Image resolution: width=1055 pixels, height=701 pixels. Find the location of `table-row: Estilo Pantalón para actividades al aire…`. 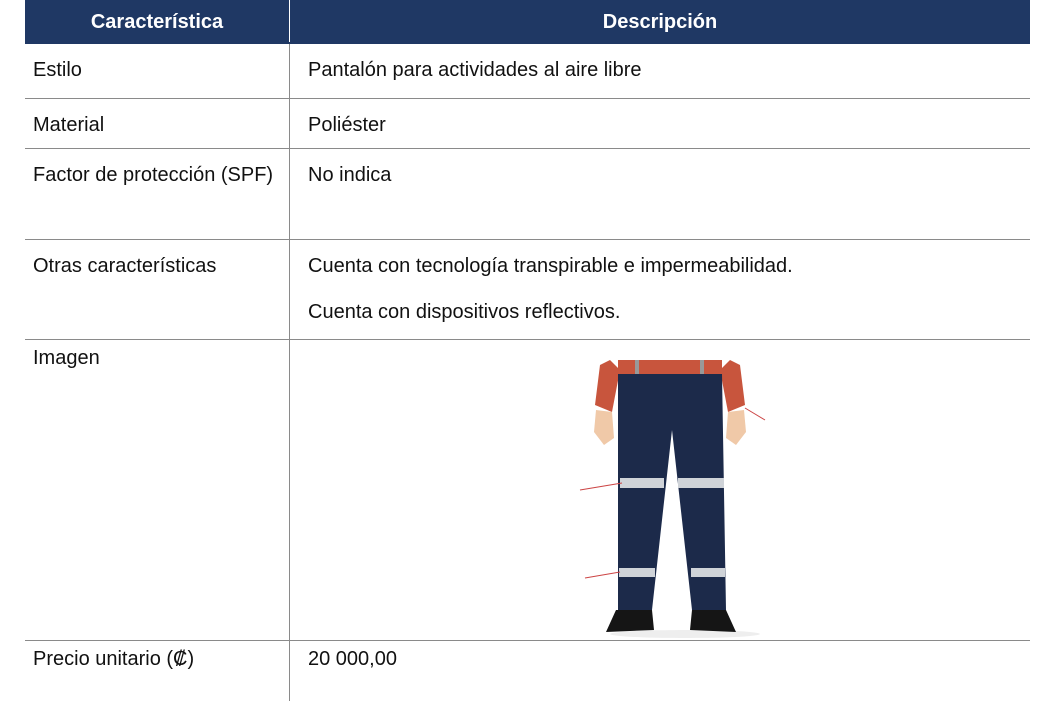

table-row: Estilo Pantalón para actividades al aire… is located at coordinates (527, 71).